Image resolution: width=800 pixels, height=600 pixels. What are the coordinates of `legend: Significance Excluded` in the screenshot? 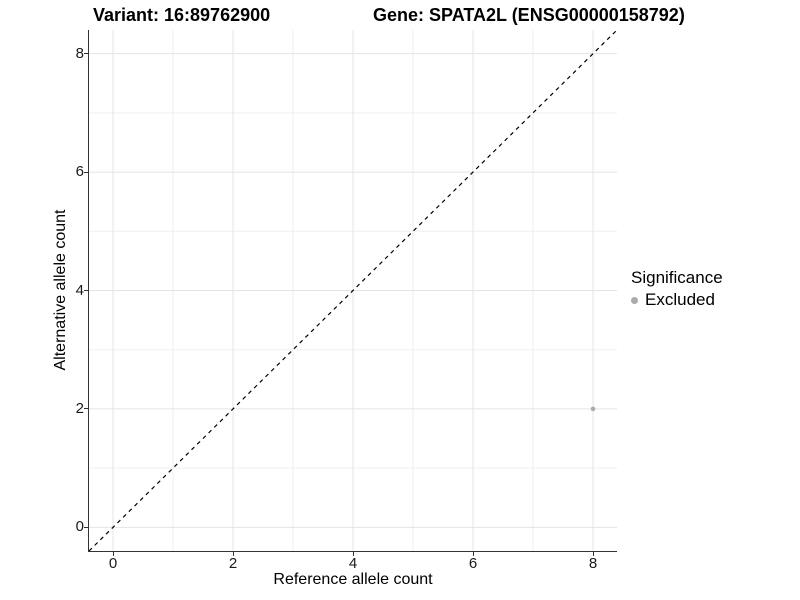 It's located at (677, 289).